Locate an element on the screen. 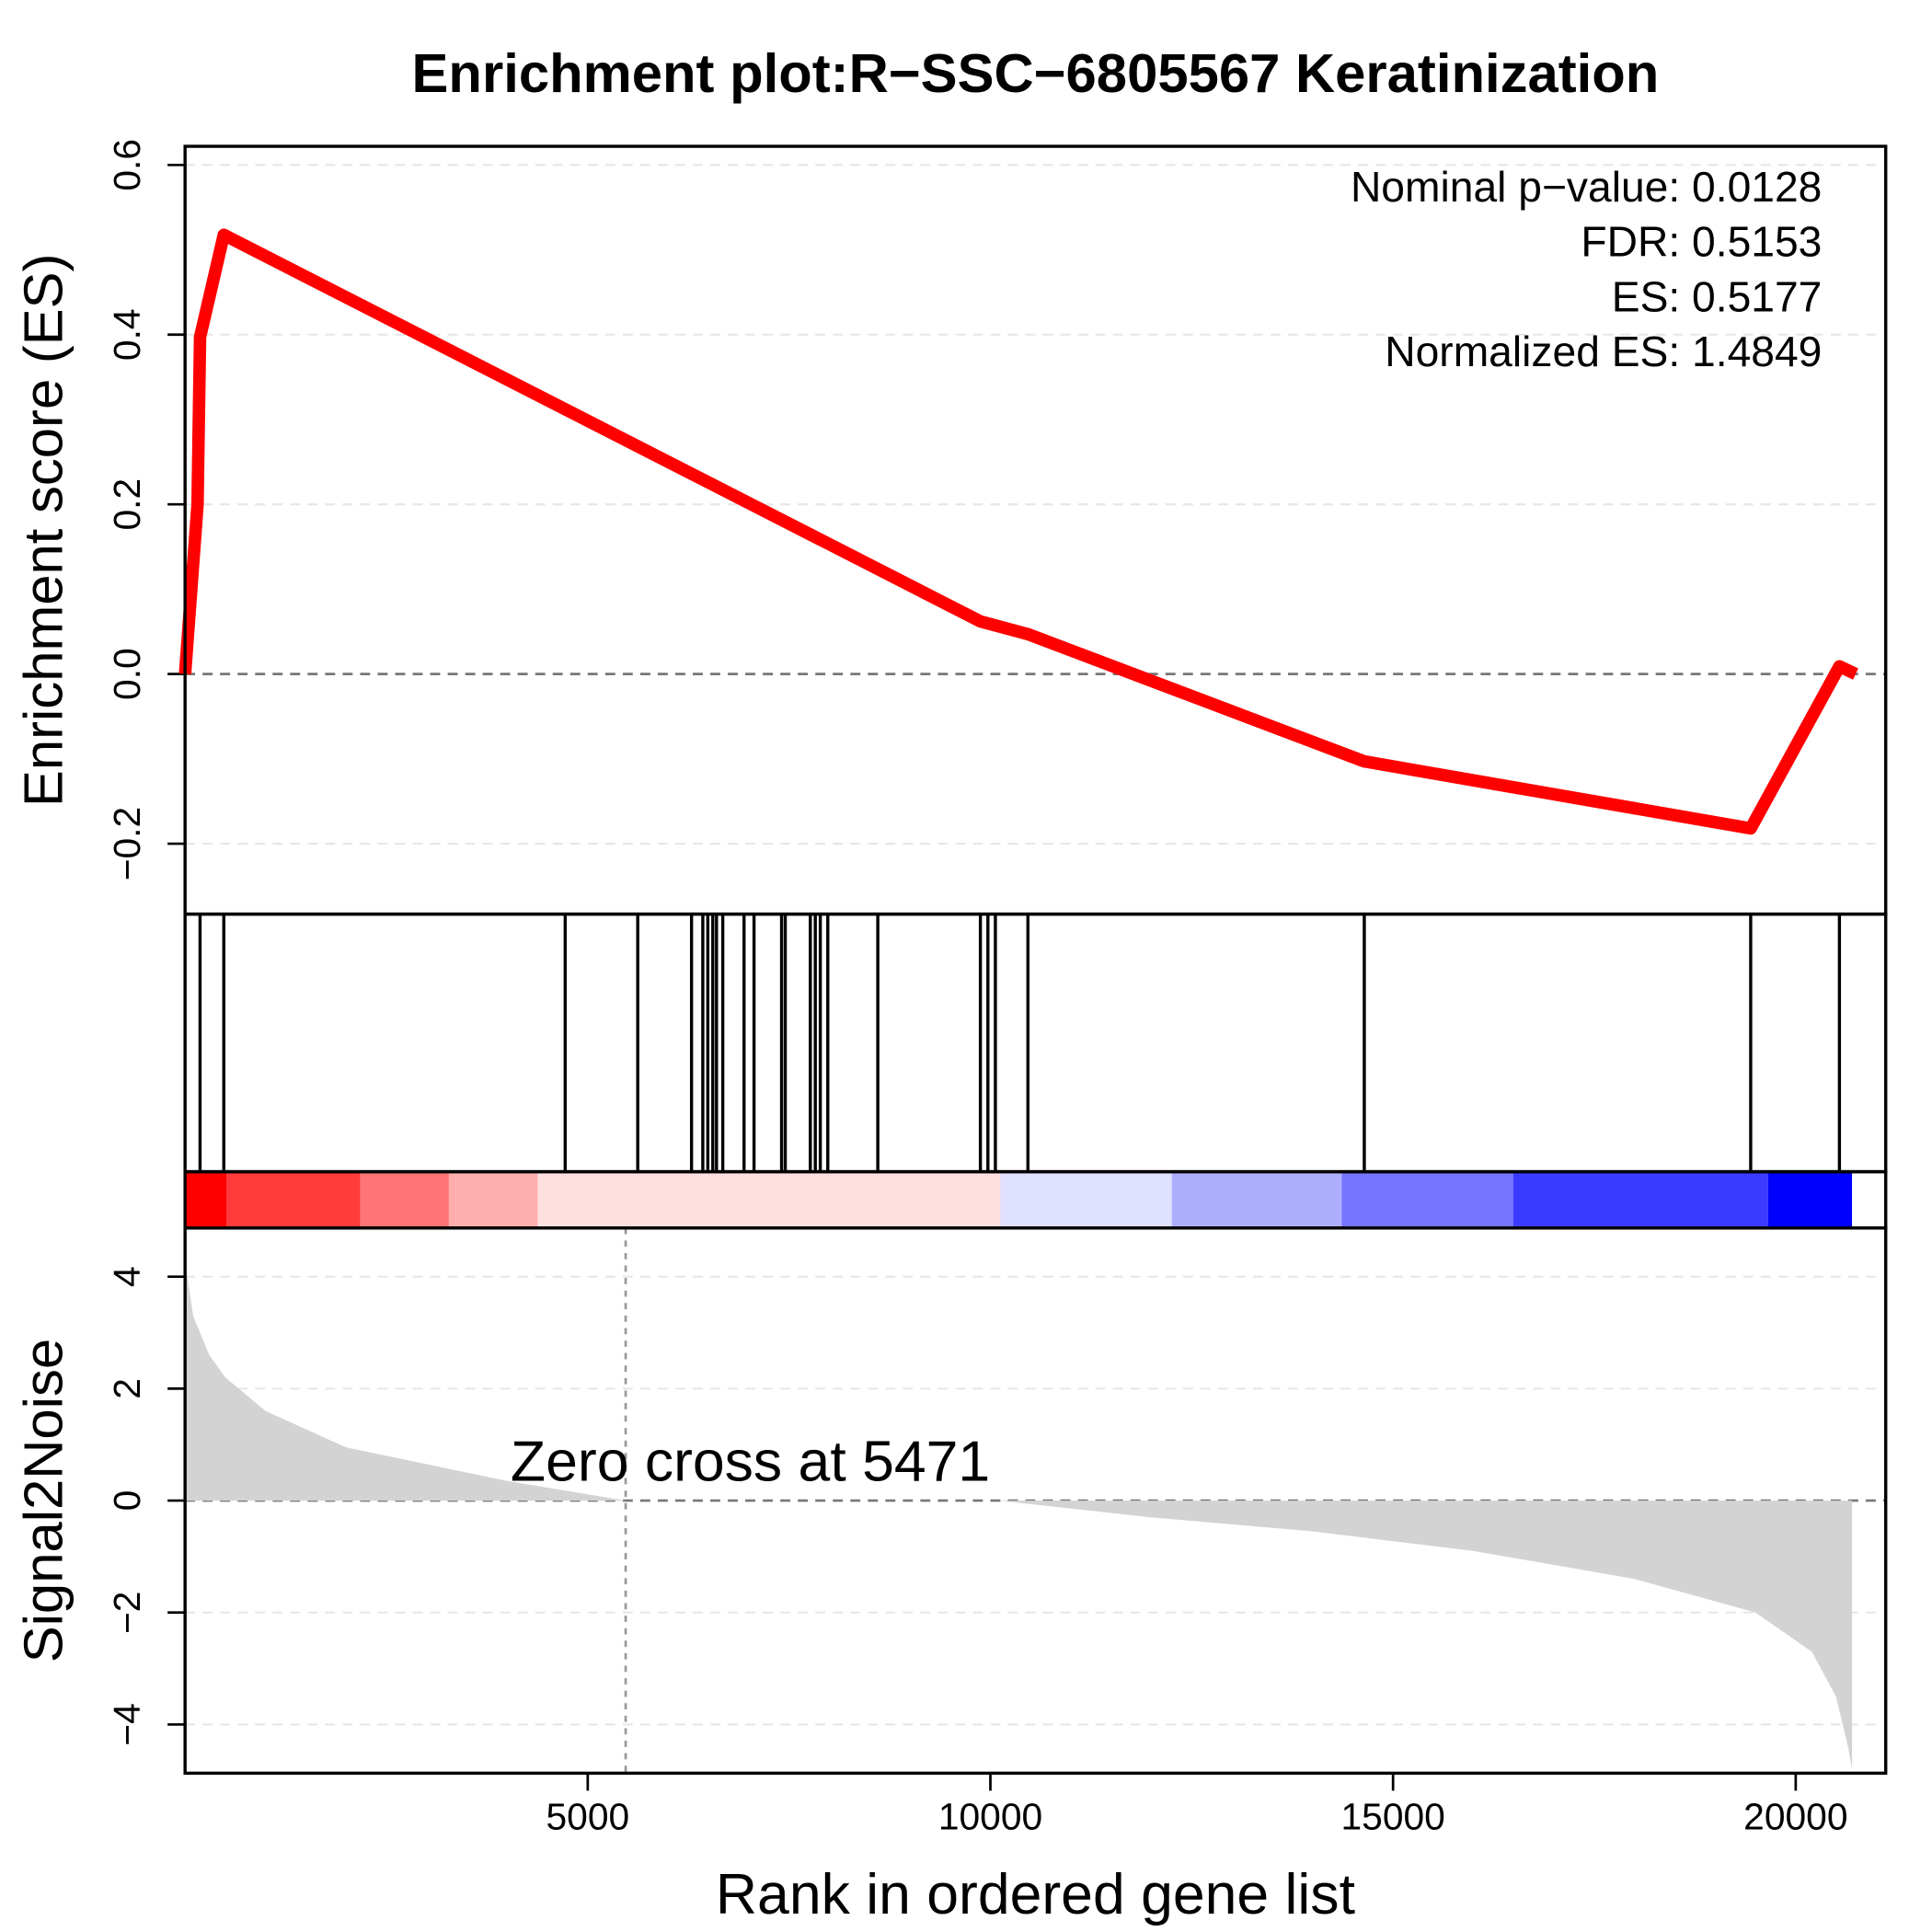 This screenshot has width=1932, height=1932. y-tick-label: 0.4 is located at coordinates (127, 334).